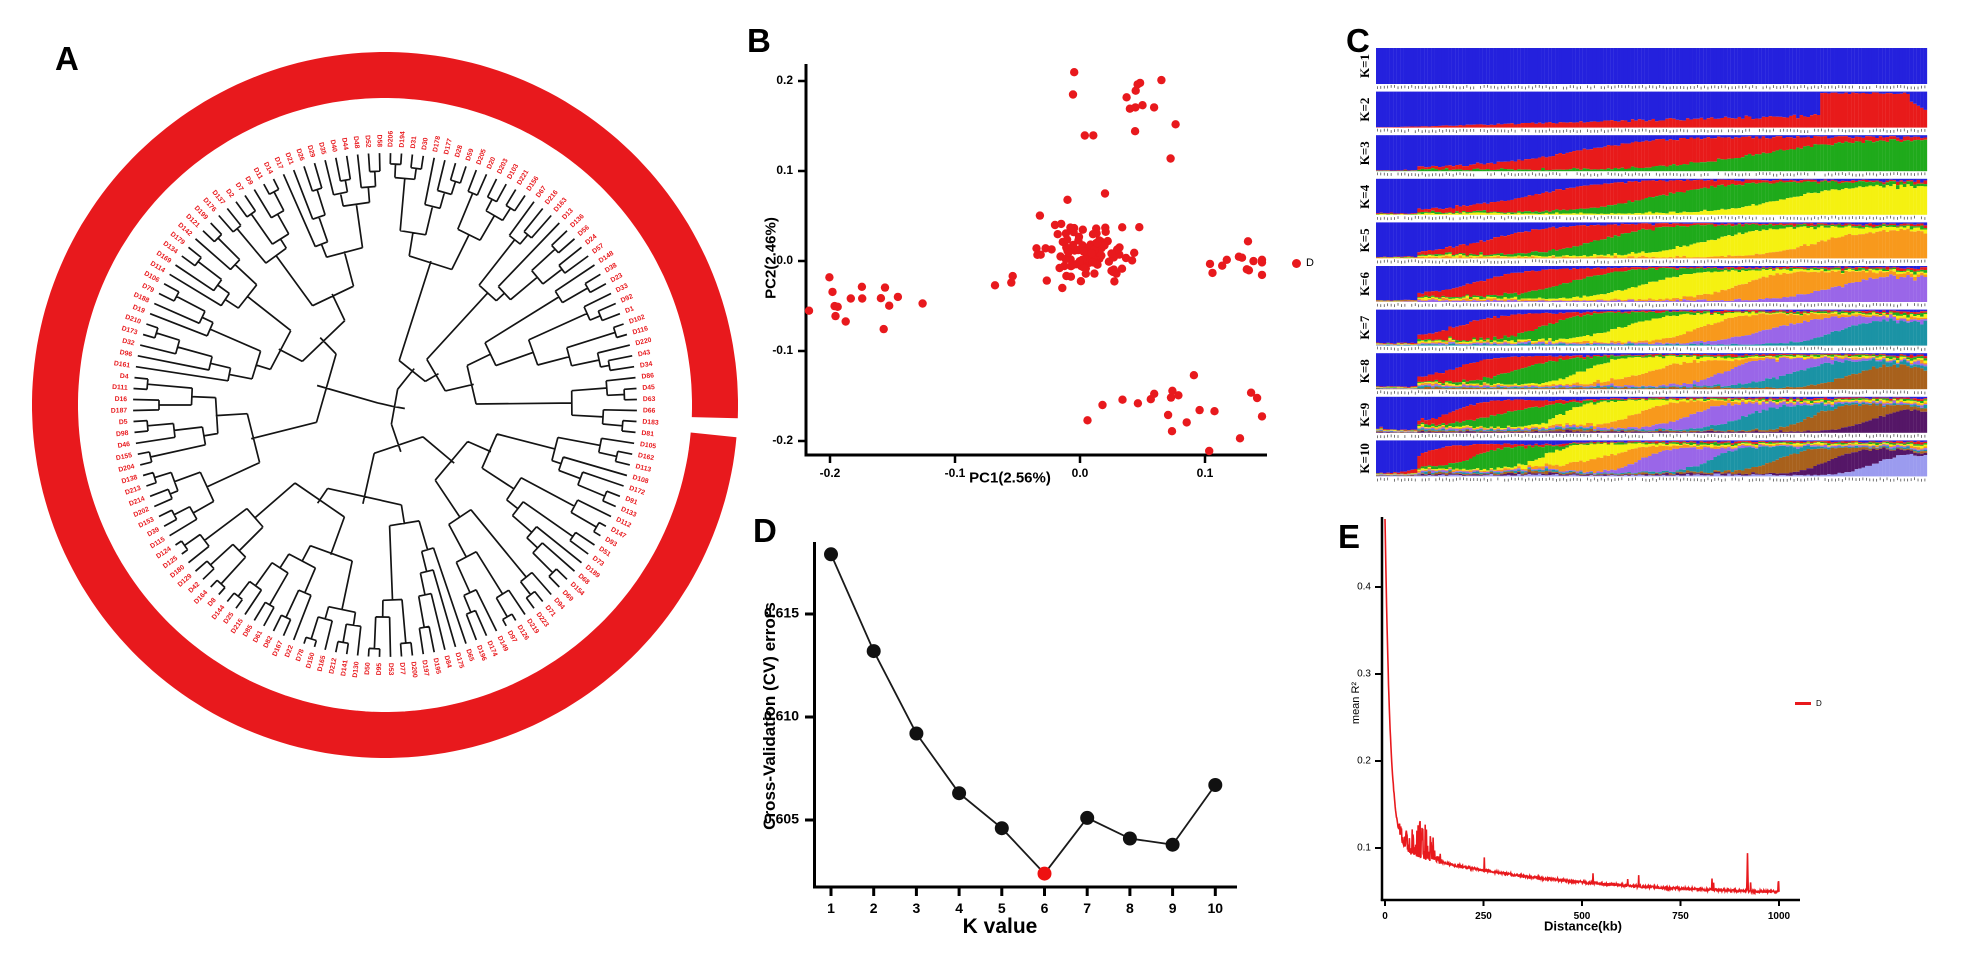 The height and width of the screenshot is (959, 1966). Describe the element at coordinates (1583, 926) in the screenshot. I see `distance-axis-label: Distance(kb)` at that location.